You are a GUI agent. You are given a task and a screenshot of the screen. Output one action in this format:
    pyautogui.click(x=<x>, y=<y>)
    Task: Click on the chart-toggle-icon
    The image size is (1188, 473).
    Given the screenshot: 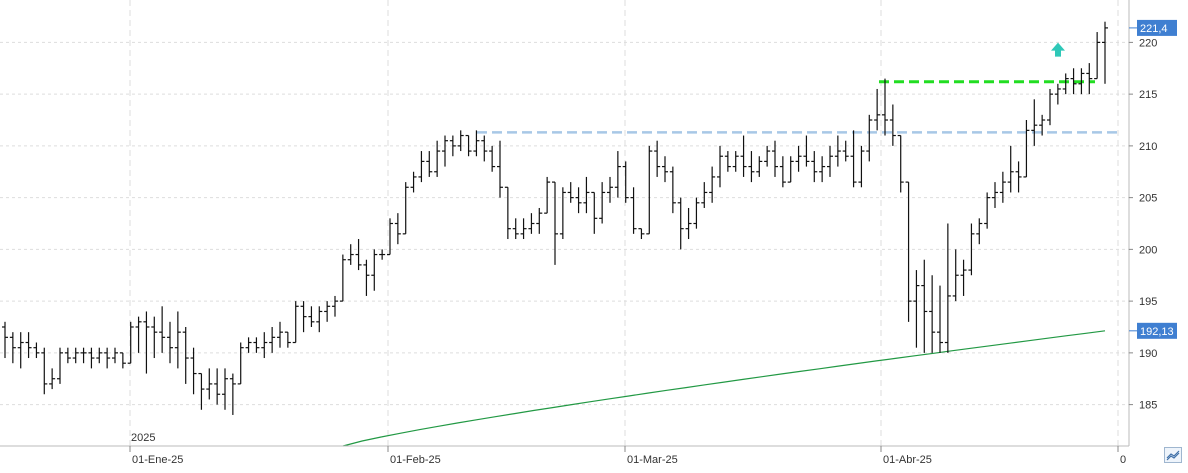 What is the action you would take?
    pyautogui.click(x=1173, y=455)
    